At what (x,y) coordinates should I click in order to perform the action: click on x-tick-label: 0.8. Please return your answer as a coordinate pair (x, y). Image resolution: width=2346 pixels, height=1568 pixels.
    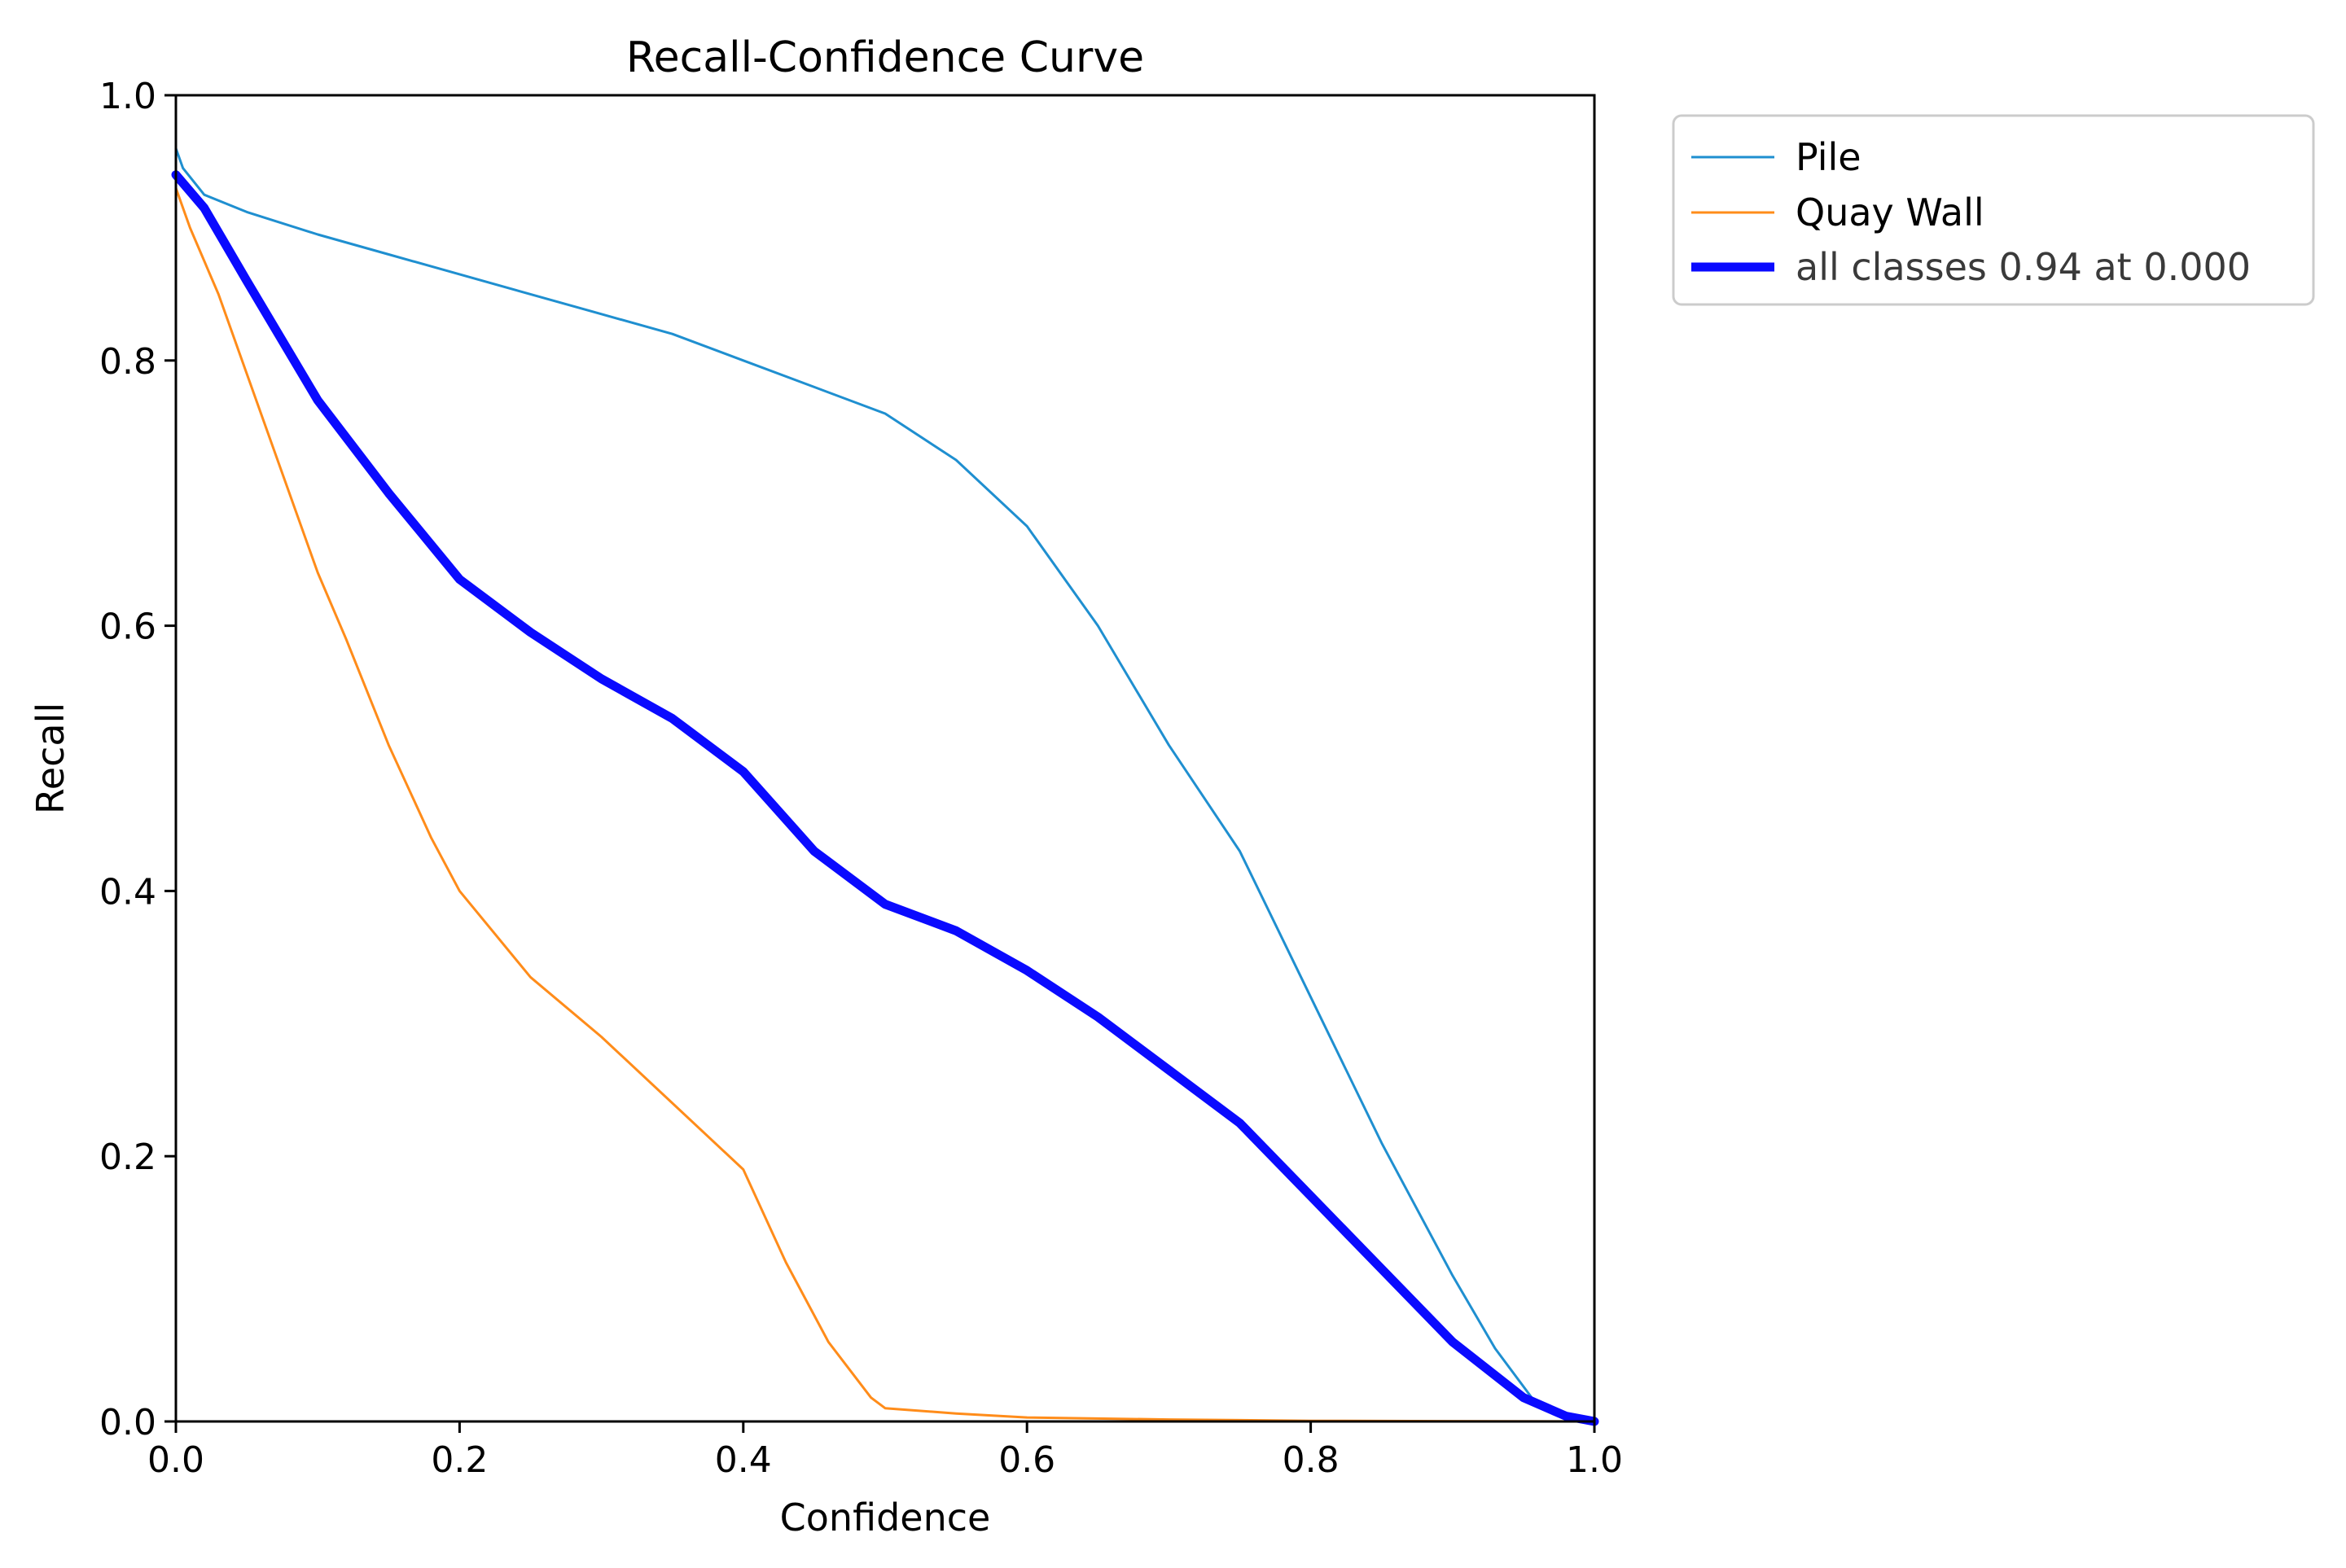
    Looking at the image, I should click on (1311, 1460).